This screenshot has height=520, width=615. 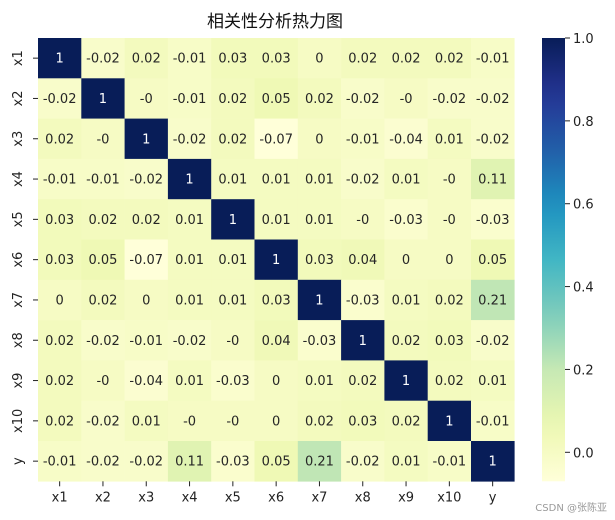 I want to click on heatmap-cell-x10-x4, so click(x=189, y=421).